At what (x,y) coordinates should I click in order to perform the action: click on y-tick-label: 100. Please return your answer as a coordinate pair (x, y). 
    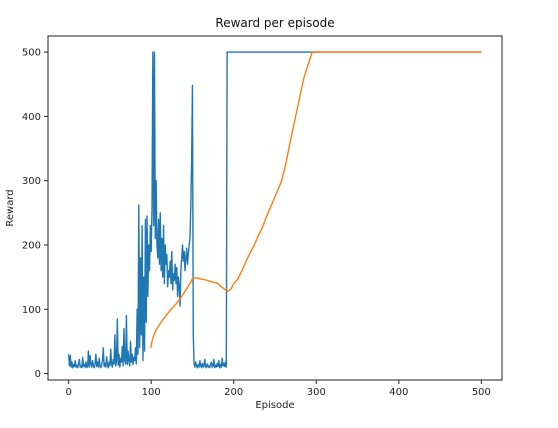
    Looking at the image, I should click on (31, 310).